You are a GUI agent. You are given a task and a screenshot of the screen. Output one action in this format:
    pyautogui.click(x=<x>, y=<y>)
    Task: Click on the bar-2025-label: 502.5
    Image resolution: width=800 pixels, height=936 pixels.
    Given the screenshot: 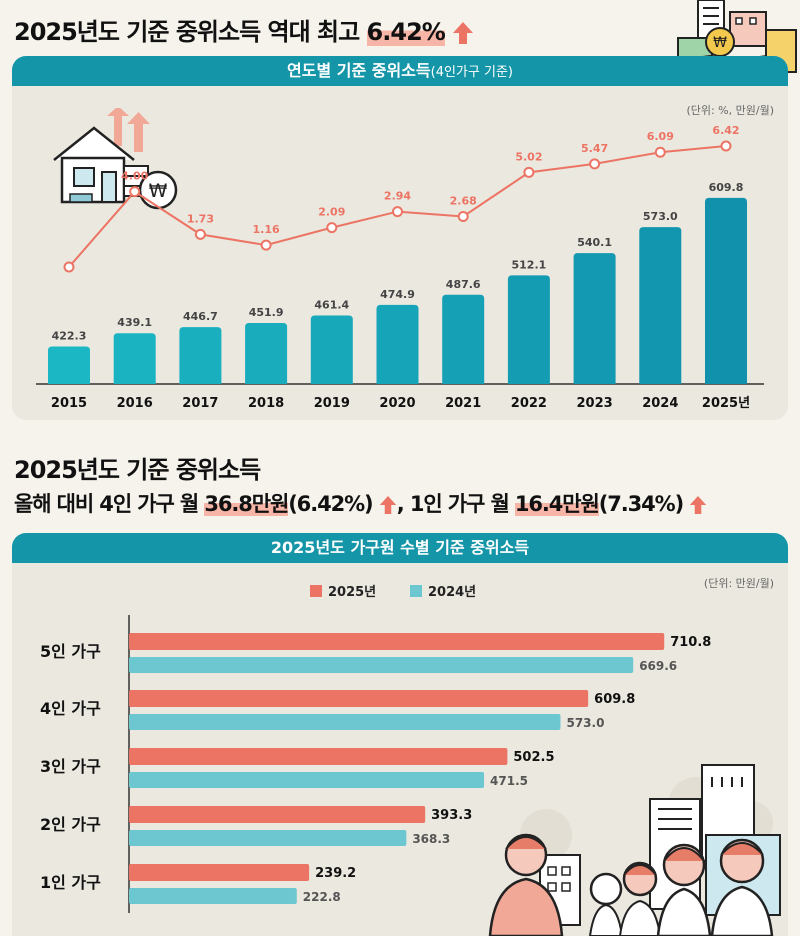 What is the action you would take?
    pyautogui.click(x=533, y=757)
    